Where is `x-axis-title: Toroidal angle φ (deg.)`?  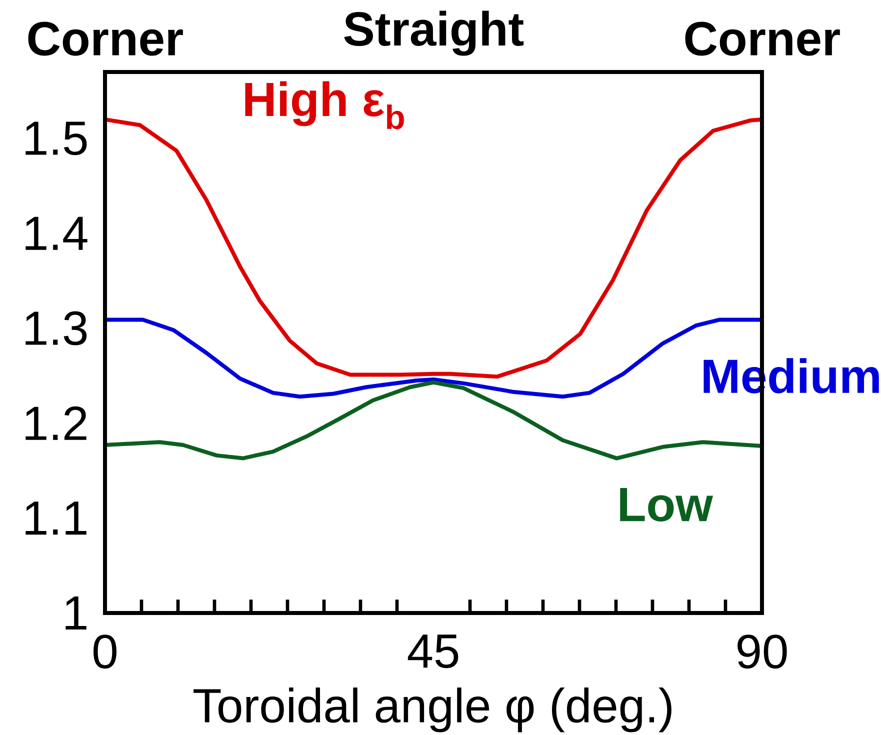 x-axis-title: Toroidal angle φ (deg.) is located at coordinates (433, 710).